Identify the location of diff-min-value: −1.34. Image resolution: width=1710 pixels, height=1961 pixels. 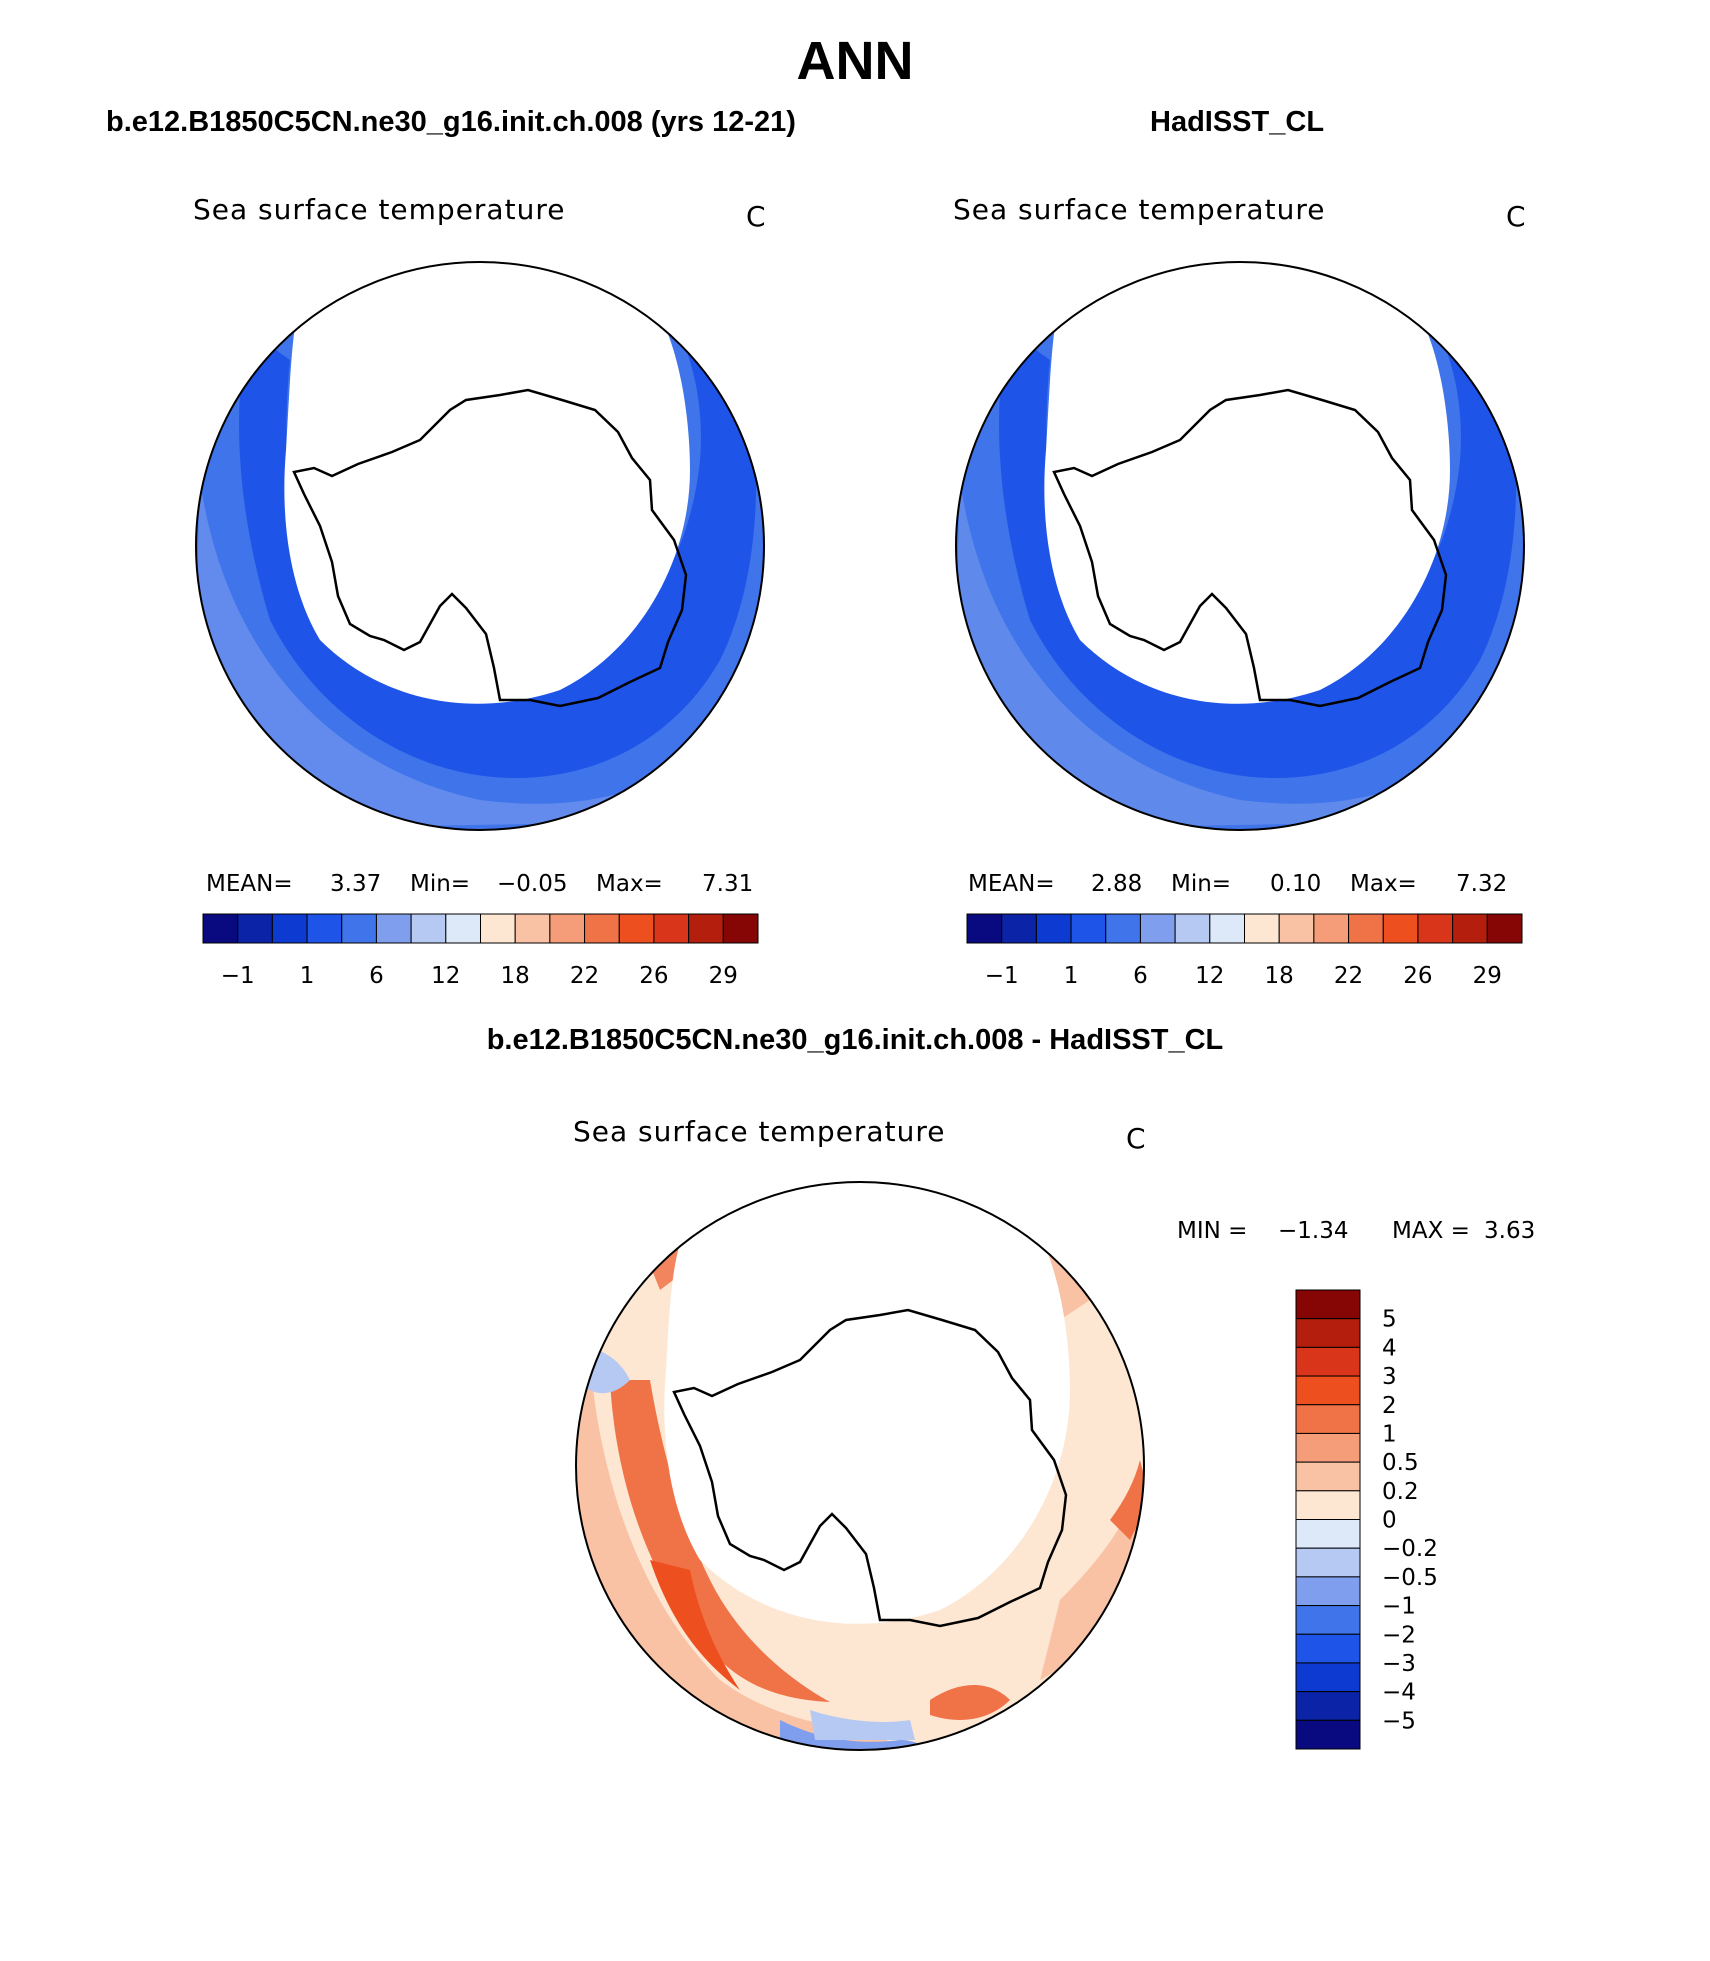
(1313, 1231).